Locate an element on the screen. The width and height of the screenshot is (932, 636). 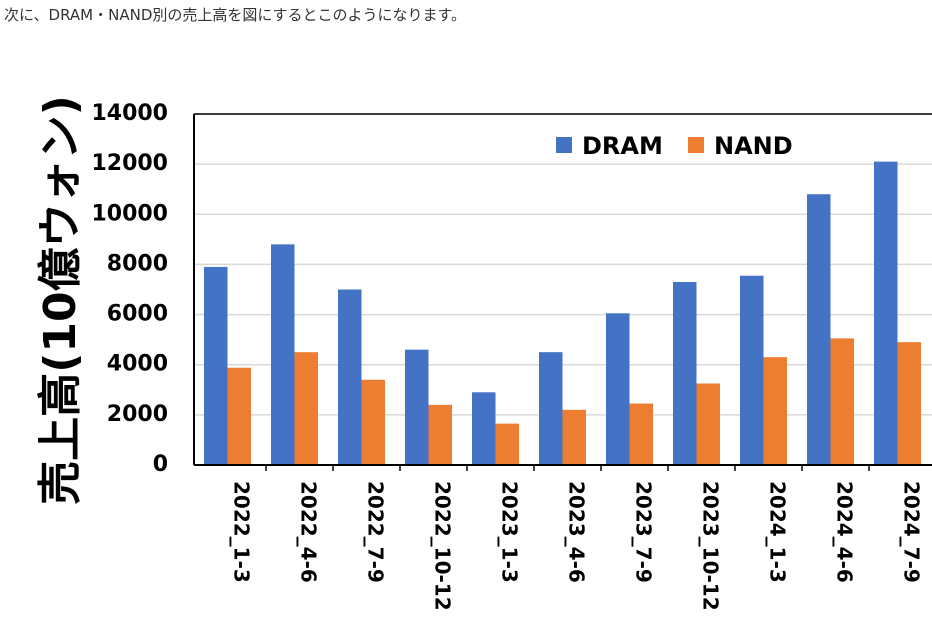
intro-text: 次に、DRAM・NAND別の売上高を図にするとこのようになります。 is located at coordinates (235, 15).